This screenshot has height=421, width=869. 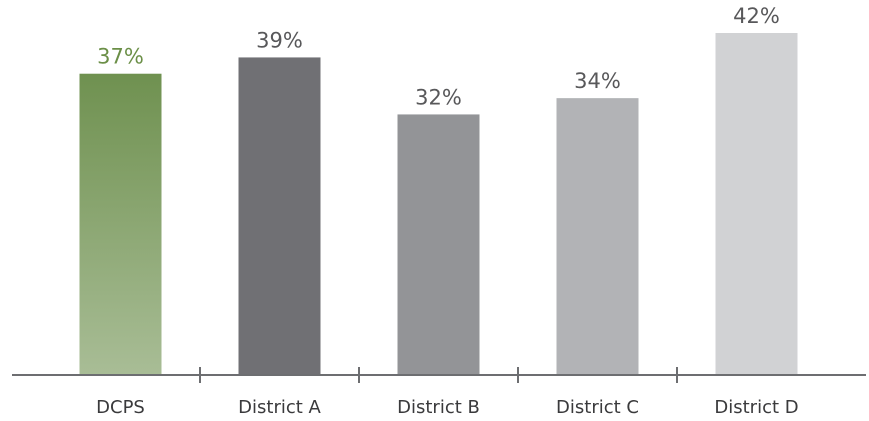 I want to click on value-label: 42%, so click(x=756, y=16).